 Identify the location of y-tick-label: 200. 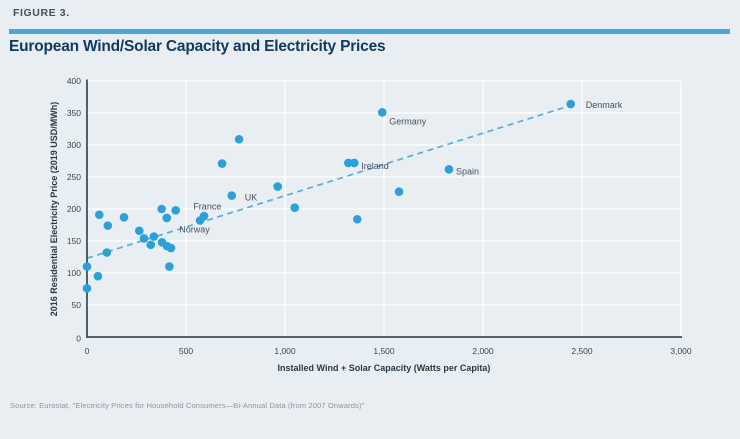
(74, 209).